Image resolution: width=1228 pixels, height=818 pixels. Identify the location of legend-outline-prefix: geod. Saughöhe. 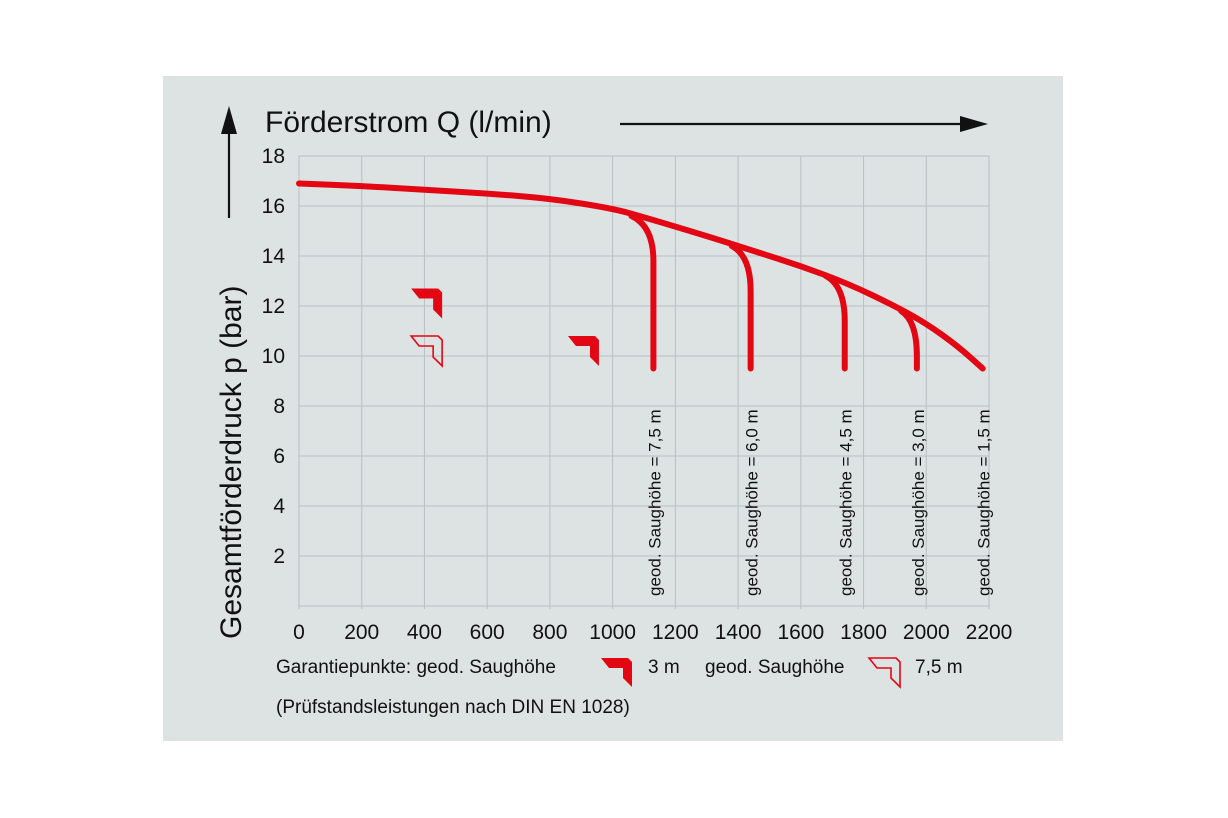
(774, 667).